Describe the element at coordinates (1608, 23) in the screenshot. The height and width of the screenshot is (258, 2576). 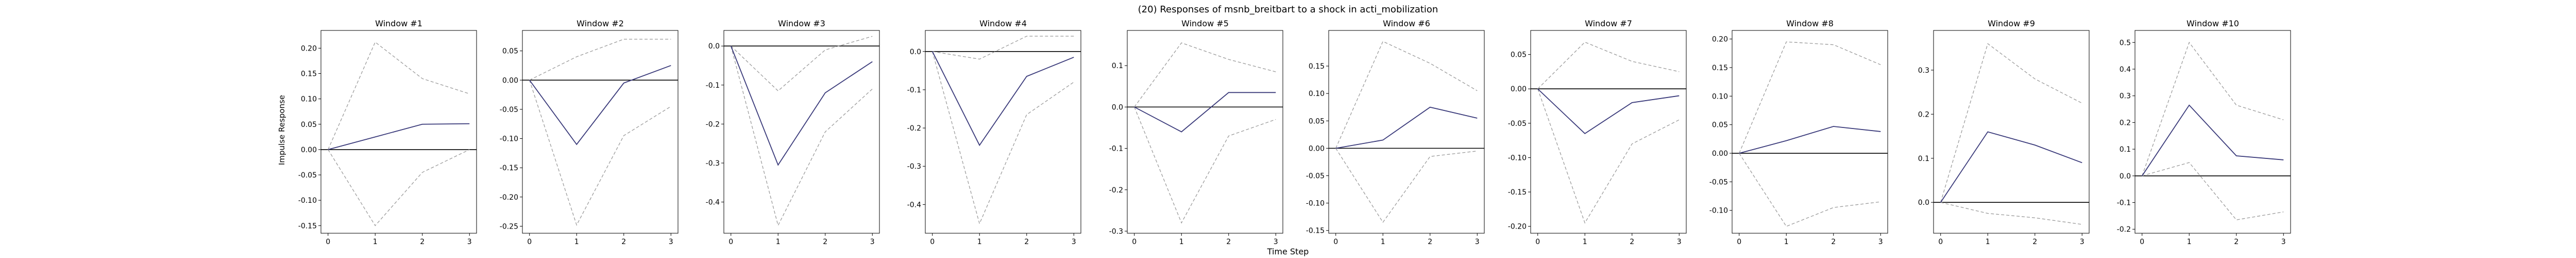
I see `panel-title: Window #7` at that location.